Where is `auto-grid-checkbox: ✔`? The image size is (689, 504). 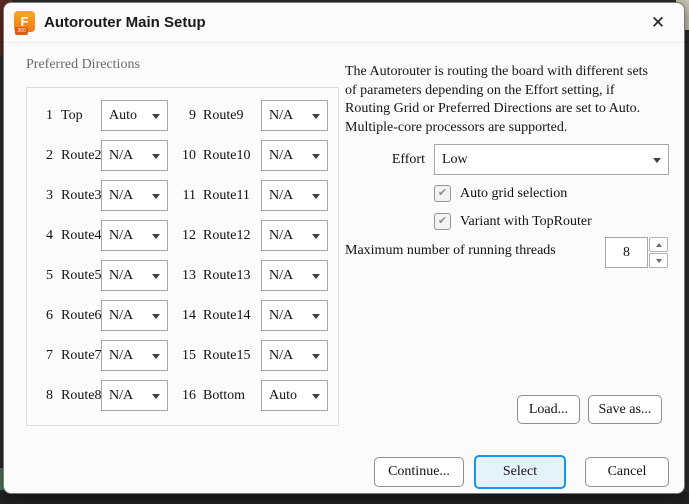 auto-grid-checkbox: ✔ is located at coordinates (442, 193).